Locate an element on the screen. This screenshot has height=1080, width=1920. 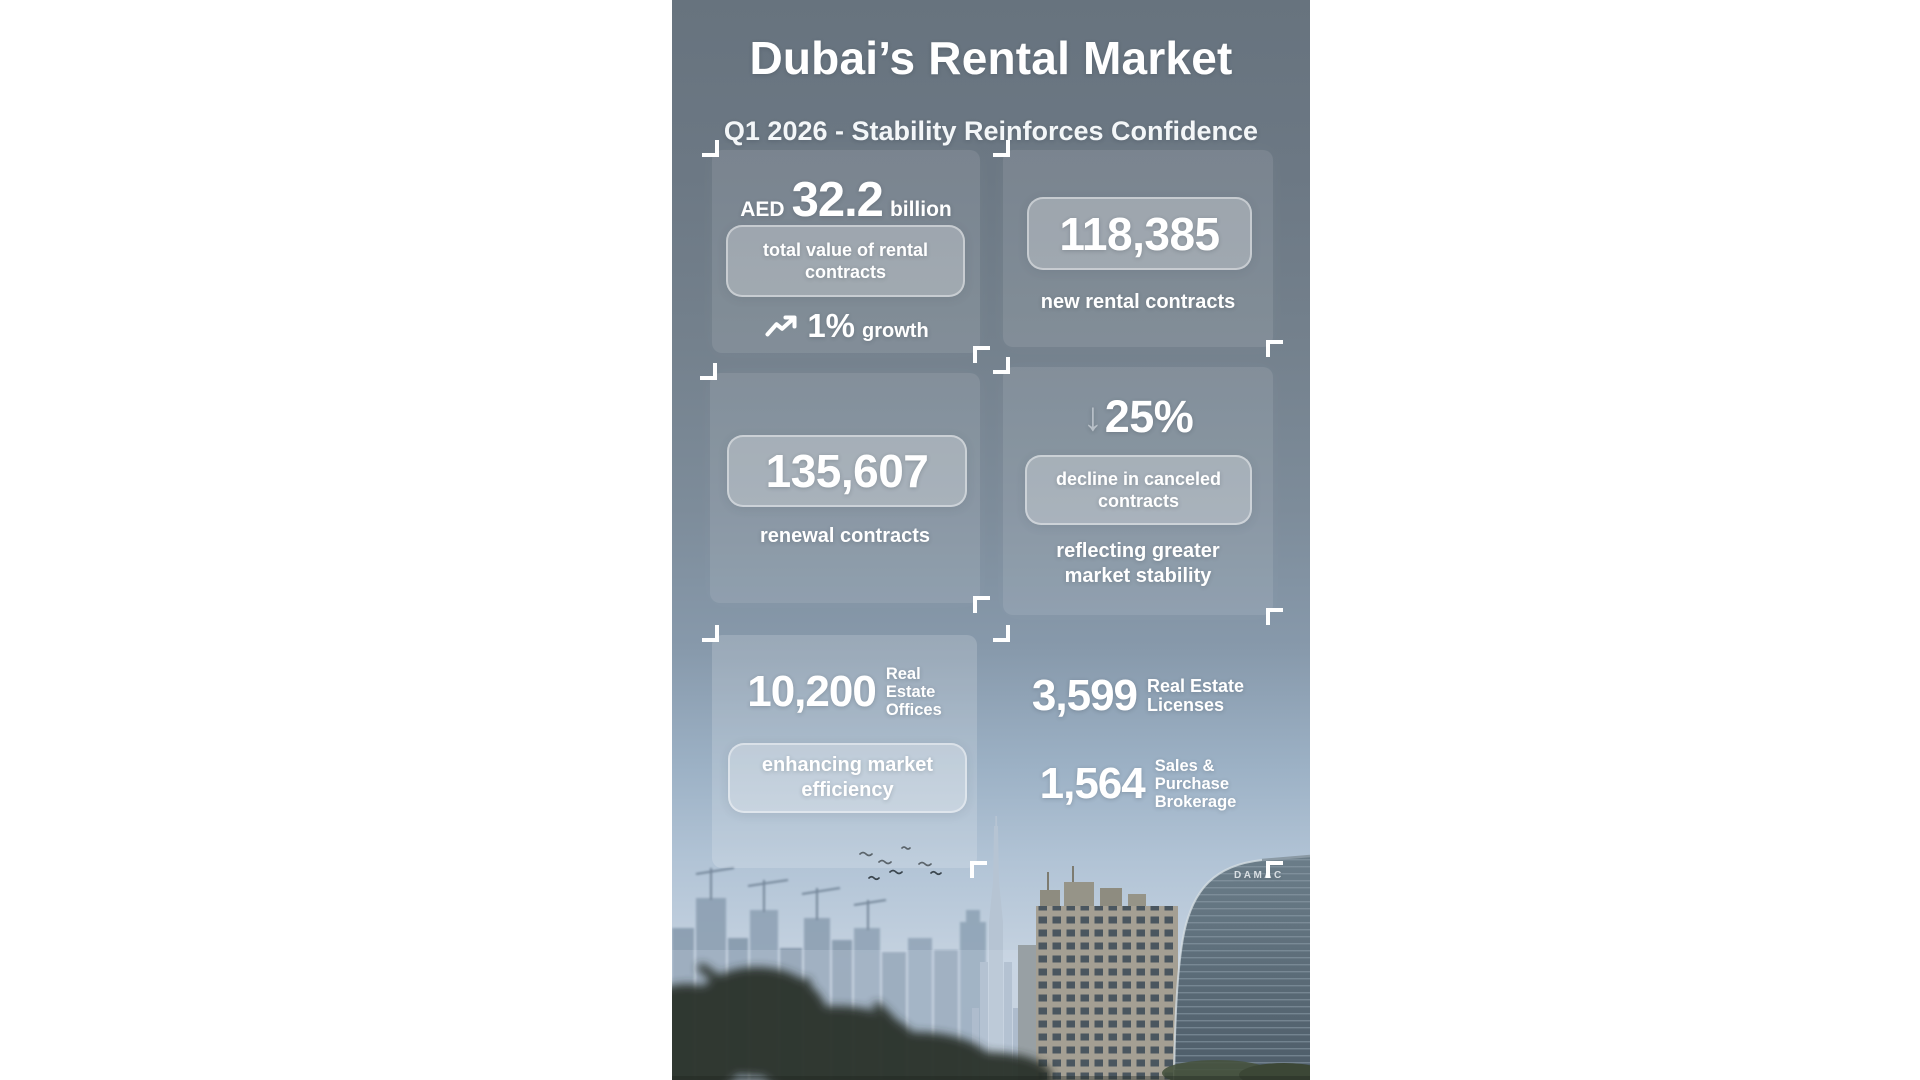
label-line: Brokerage is located at coordinates (1195, 802).